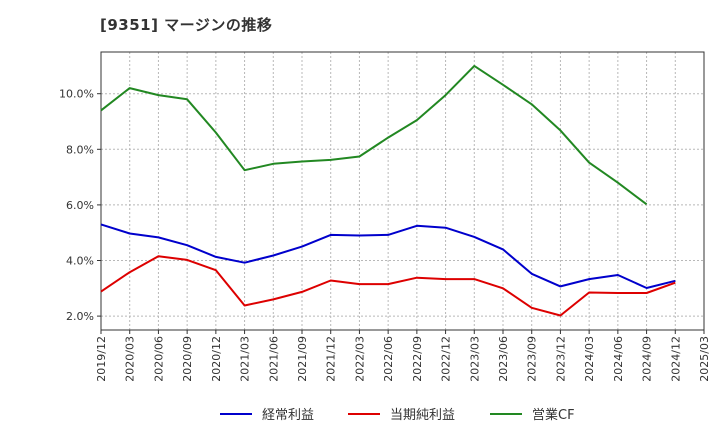  I want to click on legend-label: 経常利益, so click(288, 415).